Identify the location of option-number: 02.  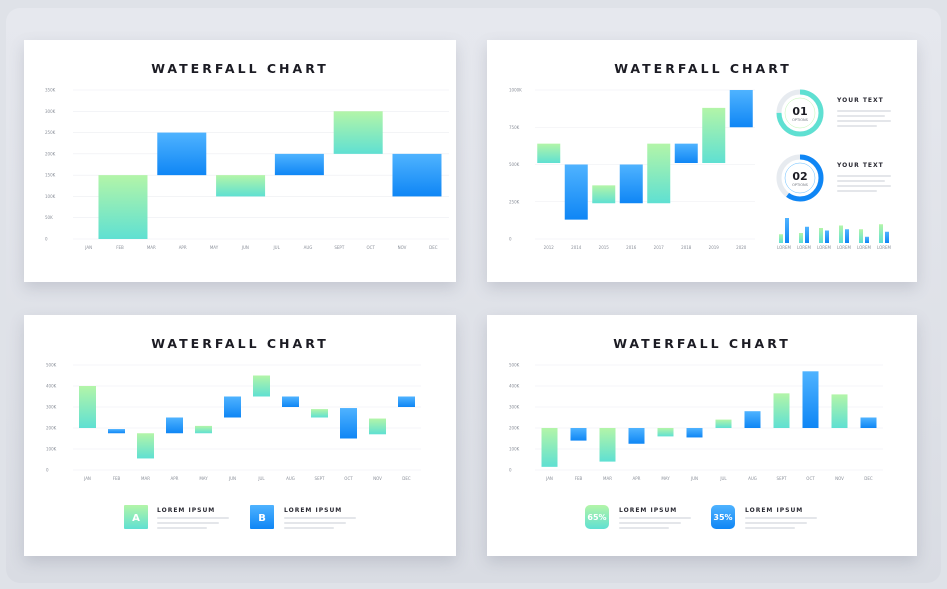
(799, 176).